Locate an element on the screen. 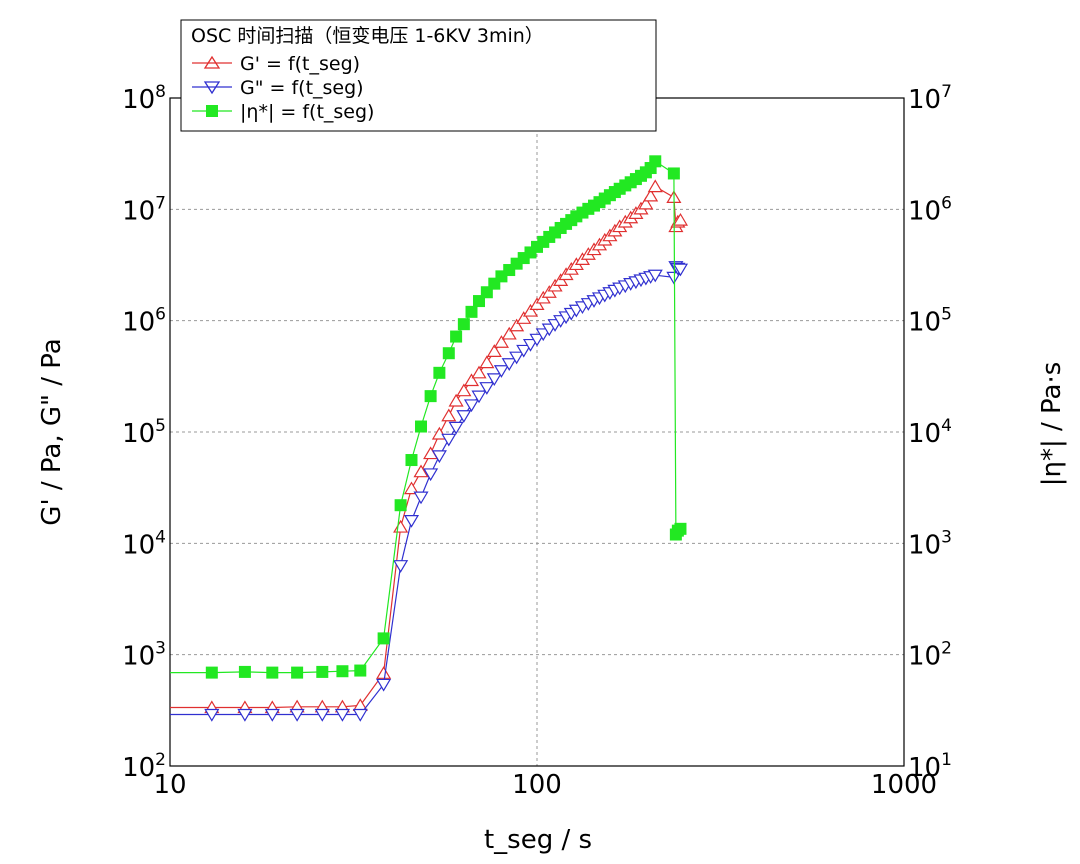 This screenshot has height=864, width=1080. y-right-tick-label: 101 is located at coordinates (930, 766).